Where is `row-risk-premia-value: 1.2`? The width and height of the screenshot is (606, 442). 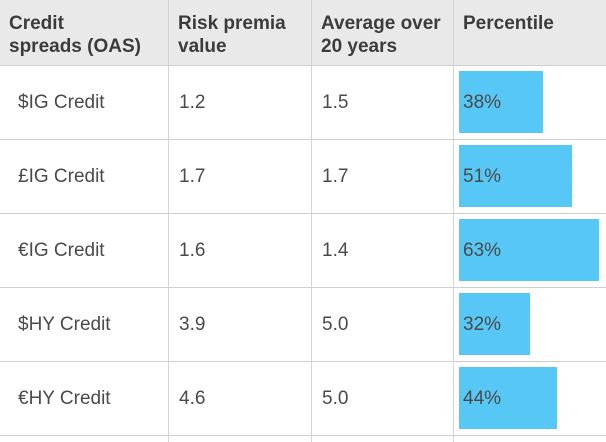
row-risk-premia-value: 1.2 is located at coordinates (192, 102).